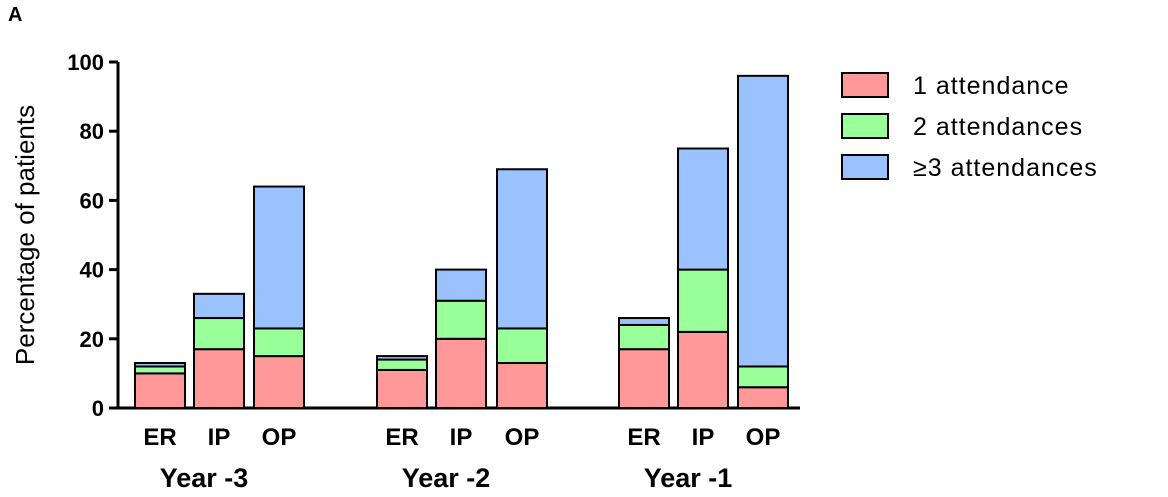  What do you see at coordinates (204, 478) in the screenshot?
I see `x-group-label: Year -3` at bounding box center [204, 478].